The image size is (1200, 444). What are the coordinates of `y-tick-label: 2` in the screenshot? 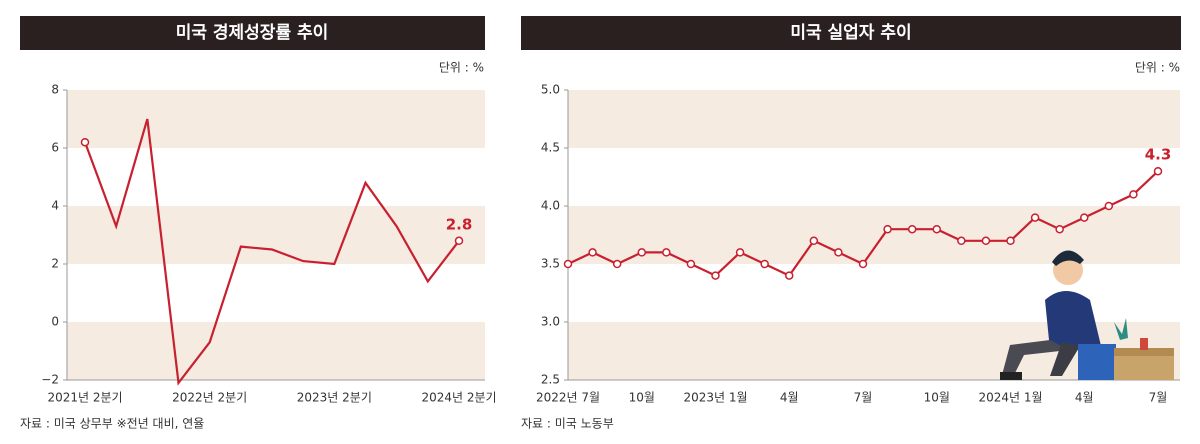 It's located at (55, 264).